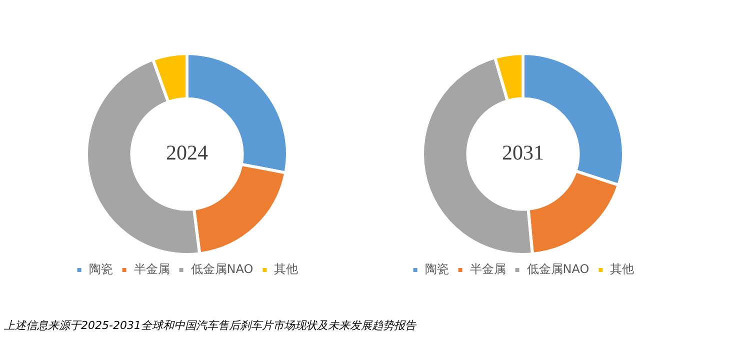 This screenshot has width=737, height=343. I want to click on text: 上述信息来源于2025-2031全球和中国汽车售后刹车片市场现状及未来发展趋势报告, so click(210, 325).